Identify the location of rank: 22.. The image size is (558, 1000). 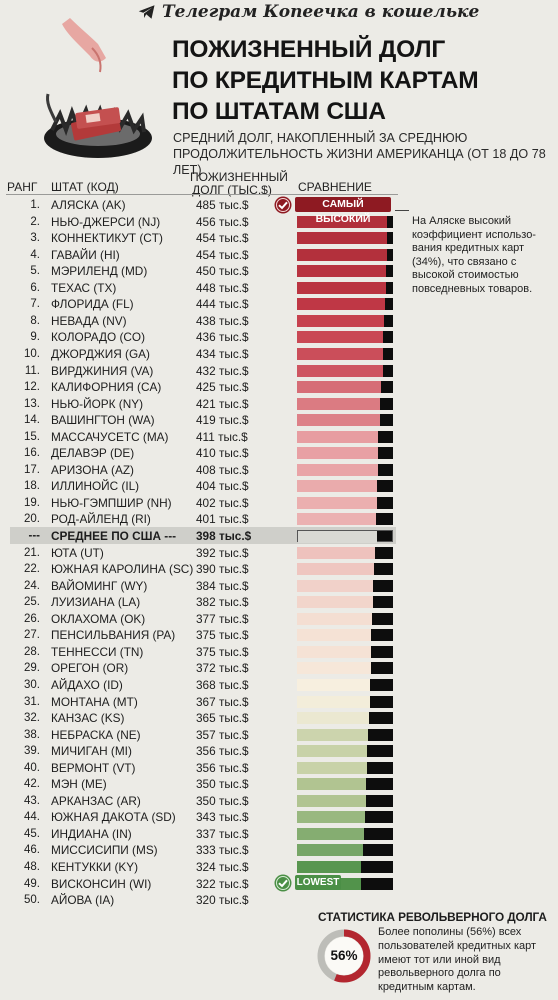
(32, 569).